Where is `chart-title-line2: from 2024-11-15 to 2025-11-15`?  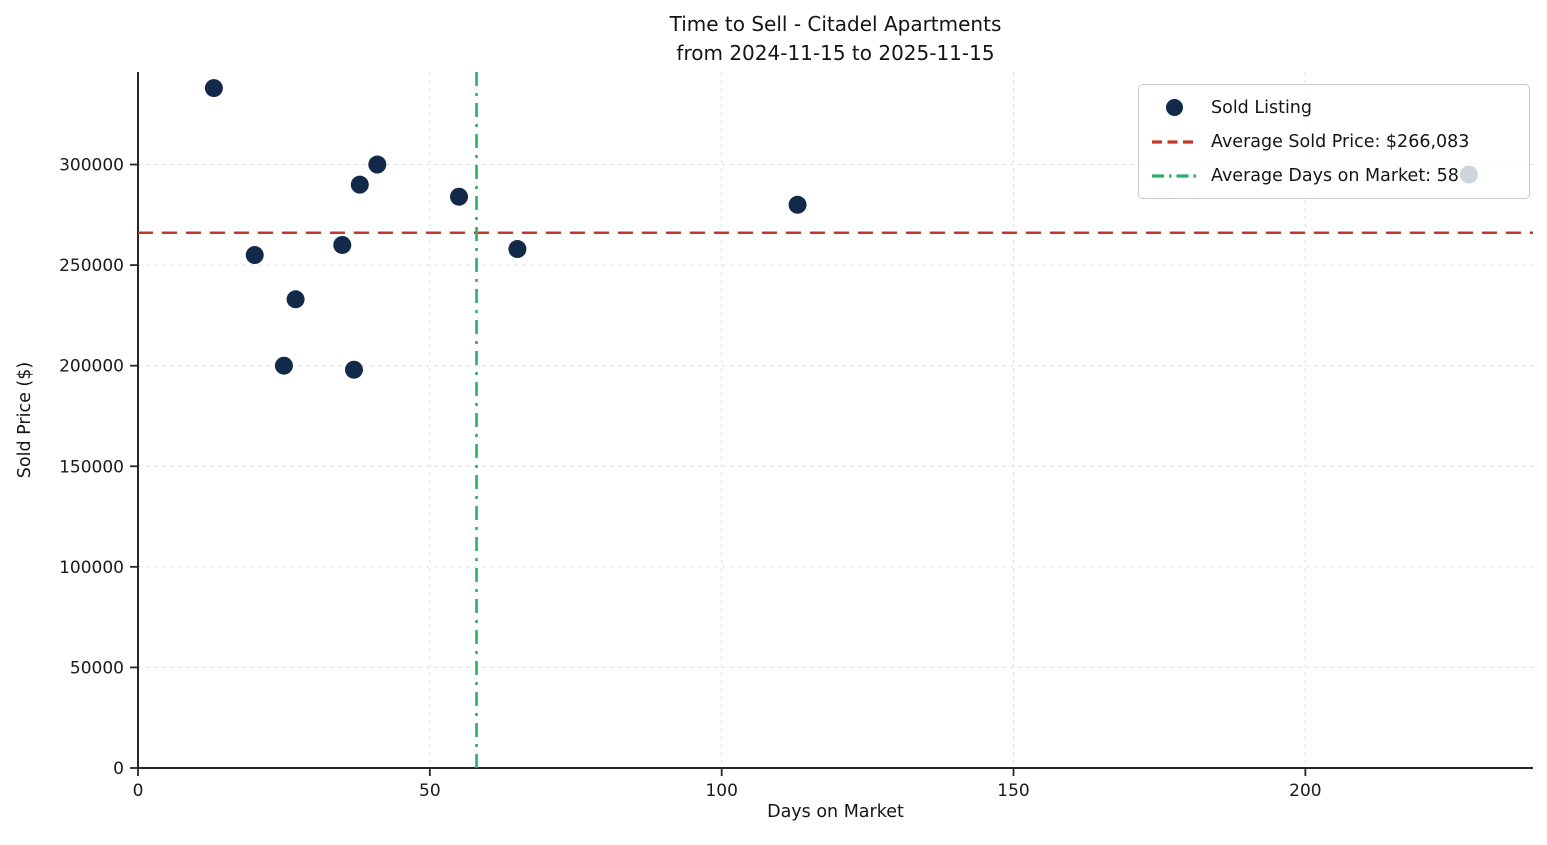
chart-title-line2: from 2024-11-15 to 2025-11-15 is located at coordinates (835, 53).